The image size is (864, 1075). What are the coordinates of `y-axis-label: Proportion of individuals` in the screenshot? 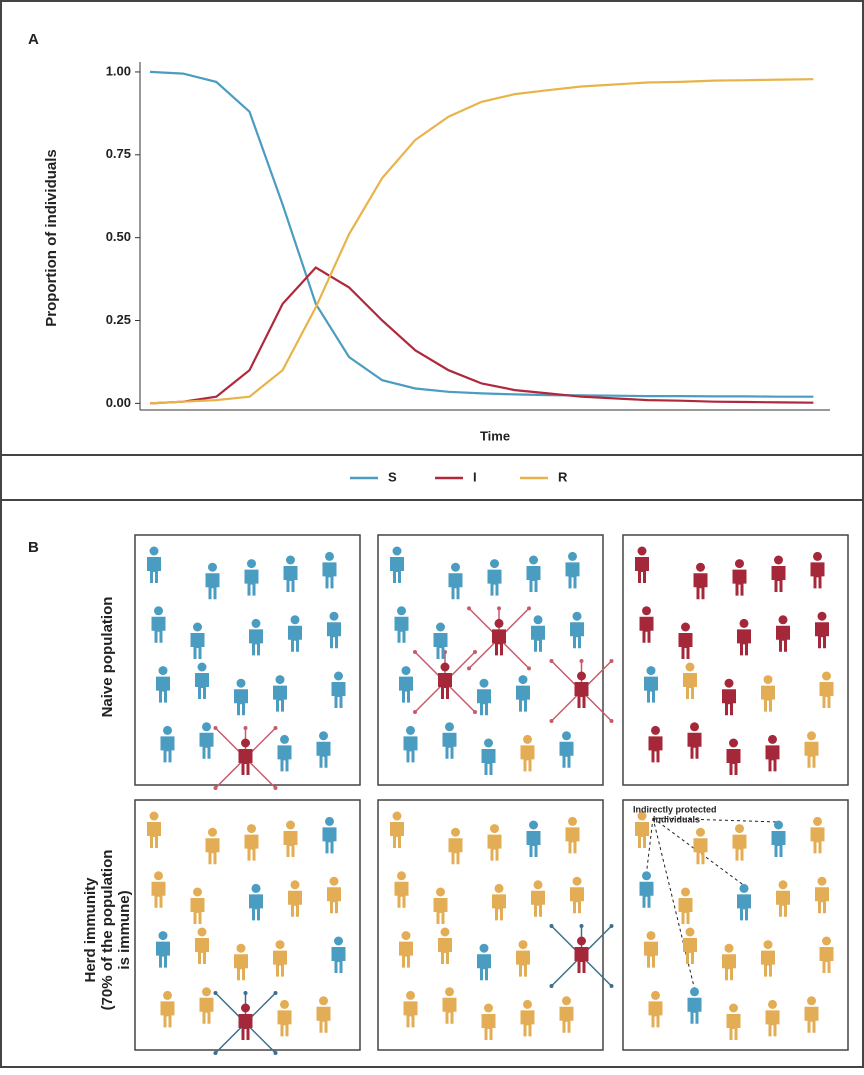 It's located at (51, 238).